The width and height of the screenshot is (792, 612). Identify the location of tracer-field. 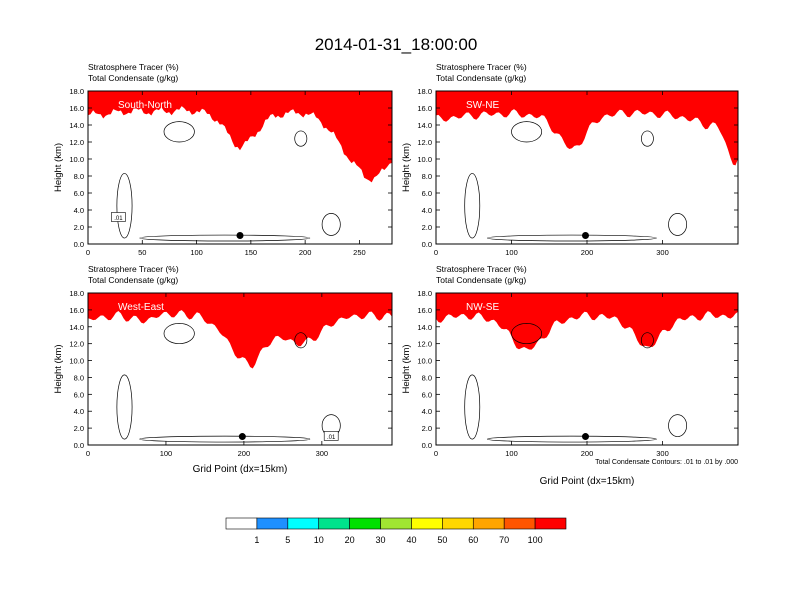
(587, 166).